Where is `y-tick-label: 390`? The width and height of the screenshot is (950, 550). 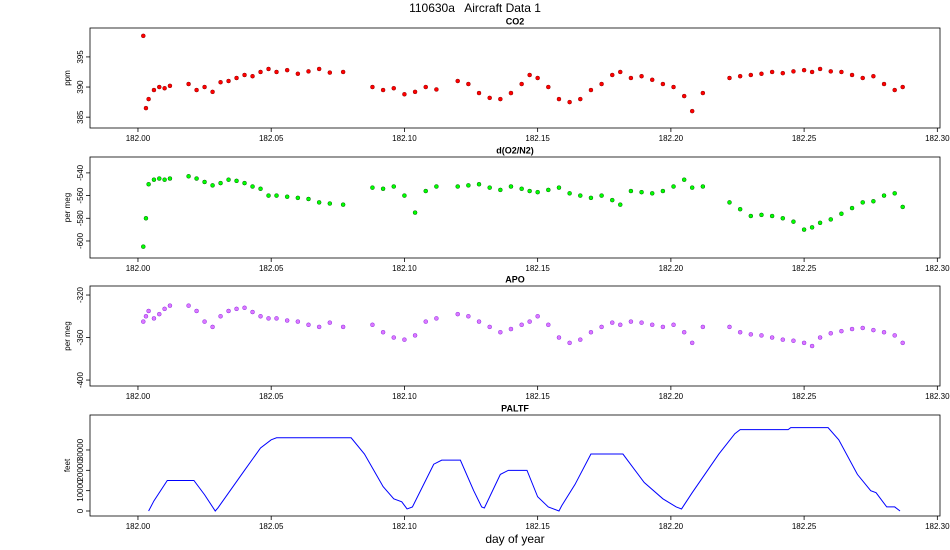 y-tick-label: 390 is located at coordinates (80, 87).